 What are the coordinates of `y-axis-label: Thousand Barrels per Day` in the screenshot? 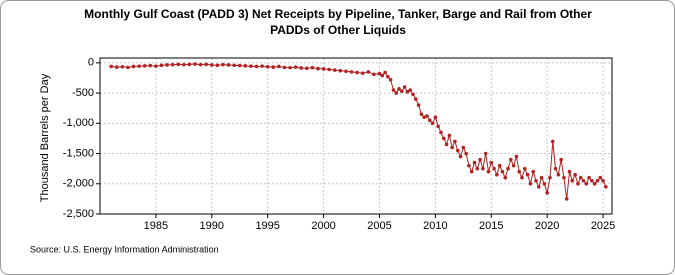 It's located at (45, 137).